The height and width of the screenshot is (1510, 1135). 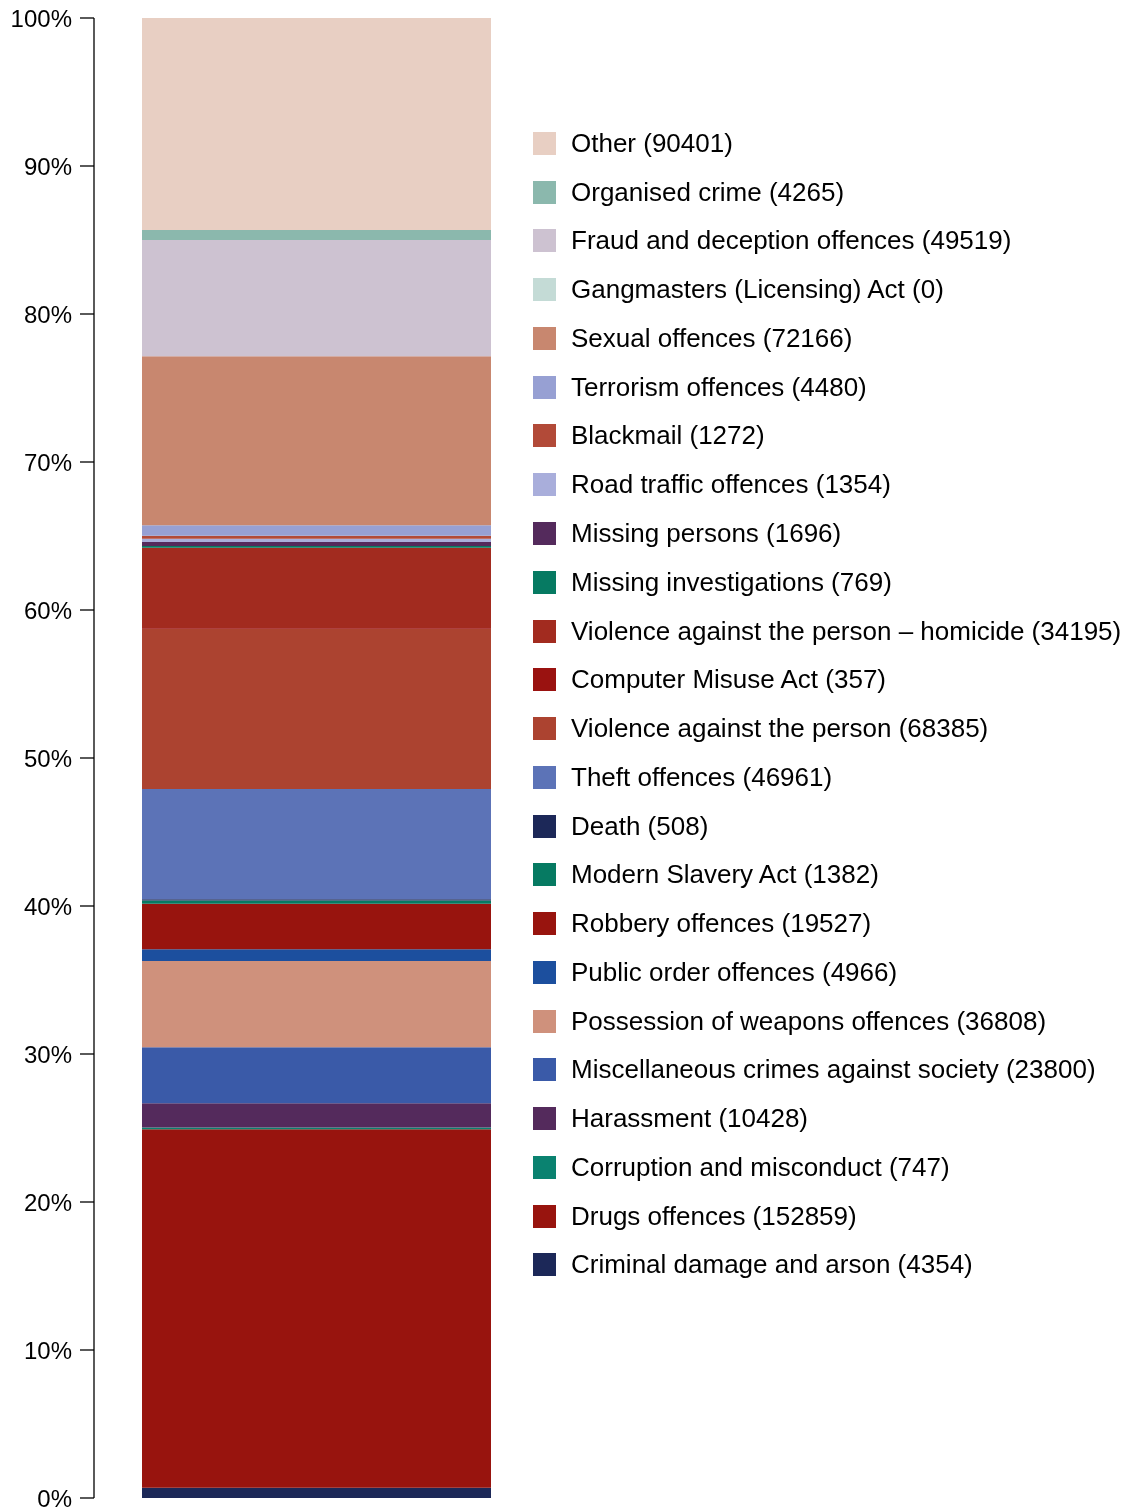 What do you see at coordinates (734, 972) in the screenshot?
I see `legend-label: Public order offences (4966)` at bounding box center [734, 972].